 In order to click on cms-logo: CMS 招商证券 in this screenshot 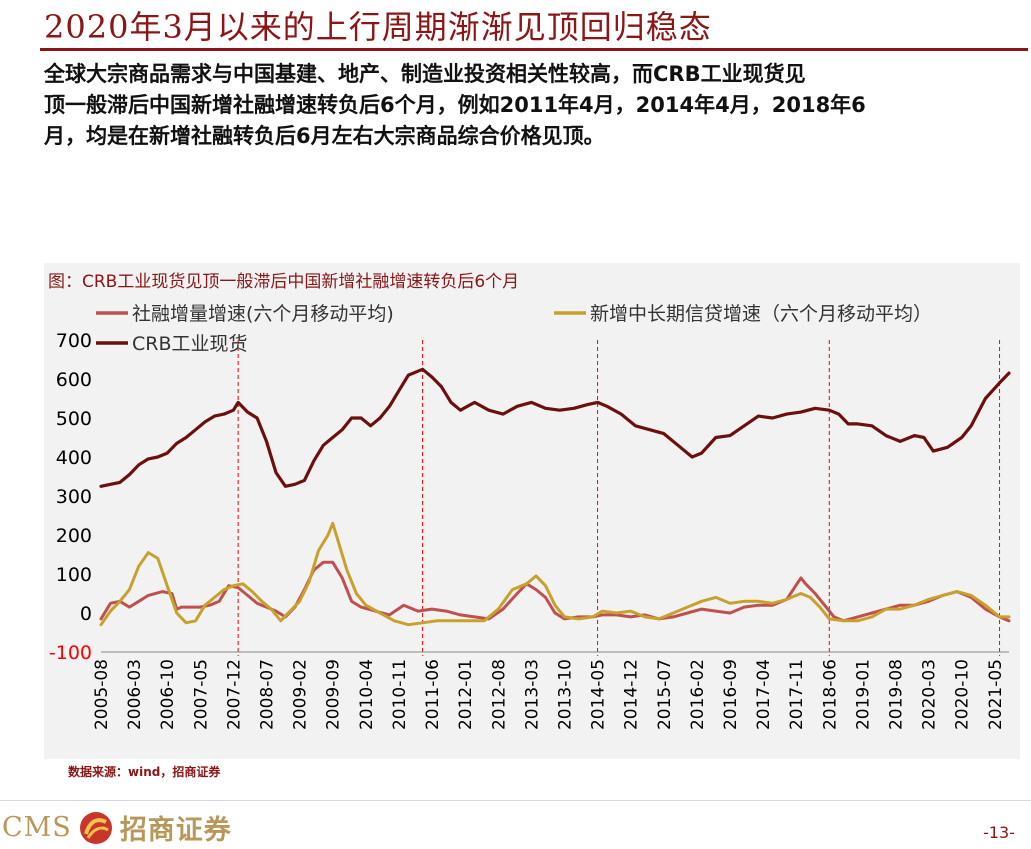, I will do `click(117, 827)`.